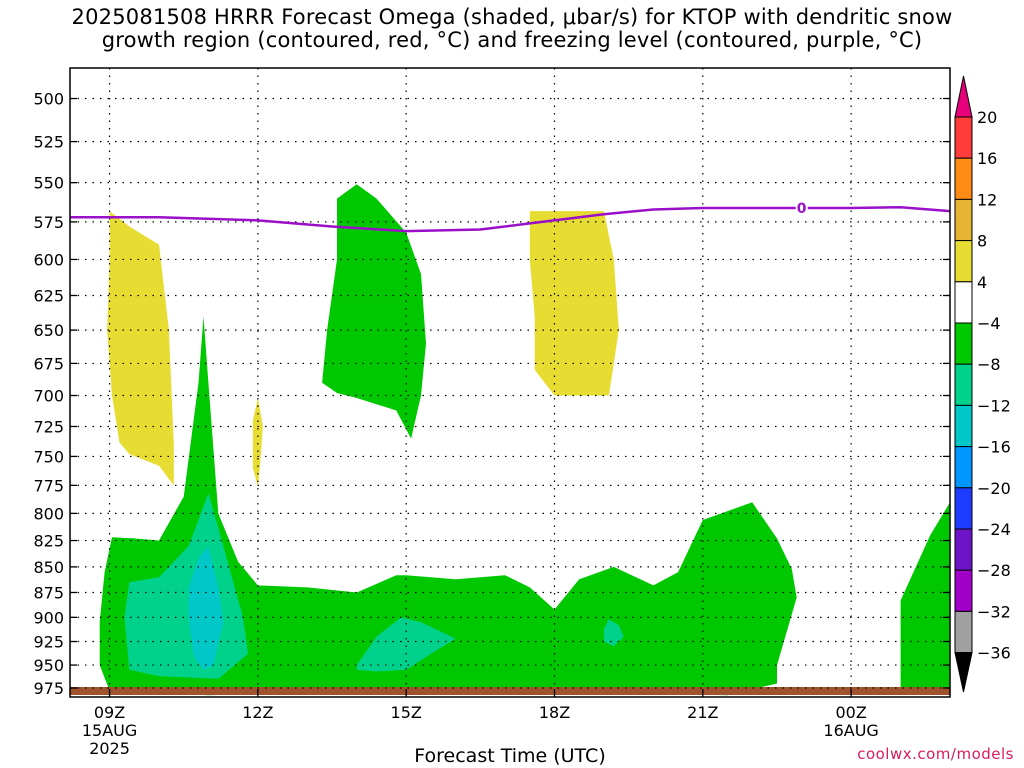  Describe the element at coordinates (963, 96) in the screenshot. I see `colorbar-top-arrow` at that location.